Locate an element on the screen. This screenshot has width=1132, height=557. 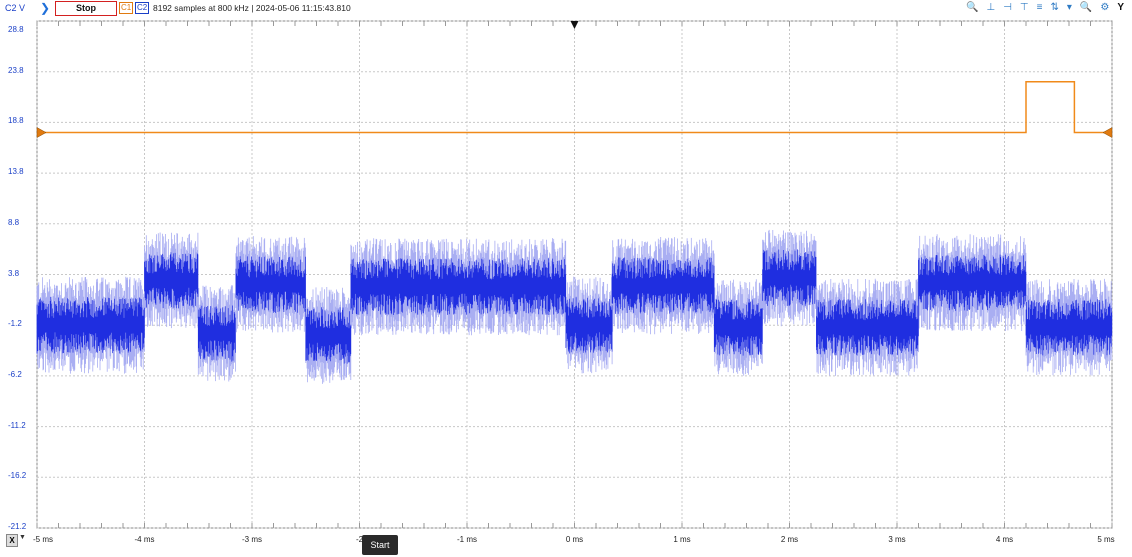
settings-icon: ⚙ is located at coordinates (1105, 7).